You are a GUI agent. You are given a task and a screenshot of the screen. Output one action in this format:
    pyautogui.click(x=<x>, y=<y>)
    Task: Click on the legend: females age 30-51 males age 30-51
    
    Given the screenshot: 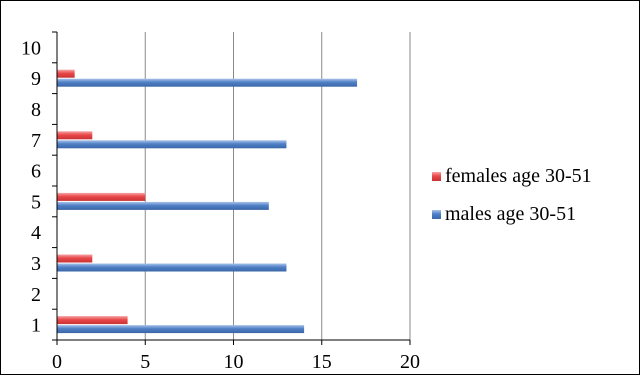 What is the action you would take?
    pyautogui.click(x=512, y=195)
    